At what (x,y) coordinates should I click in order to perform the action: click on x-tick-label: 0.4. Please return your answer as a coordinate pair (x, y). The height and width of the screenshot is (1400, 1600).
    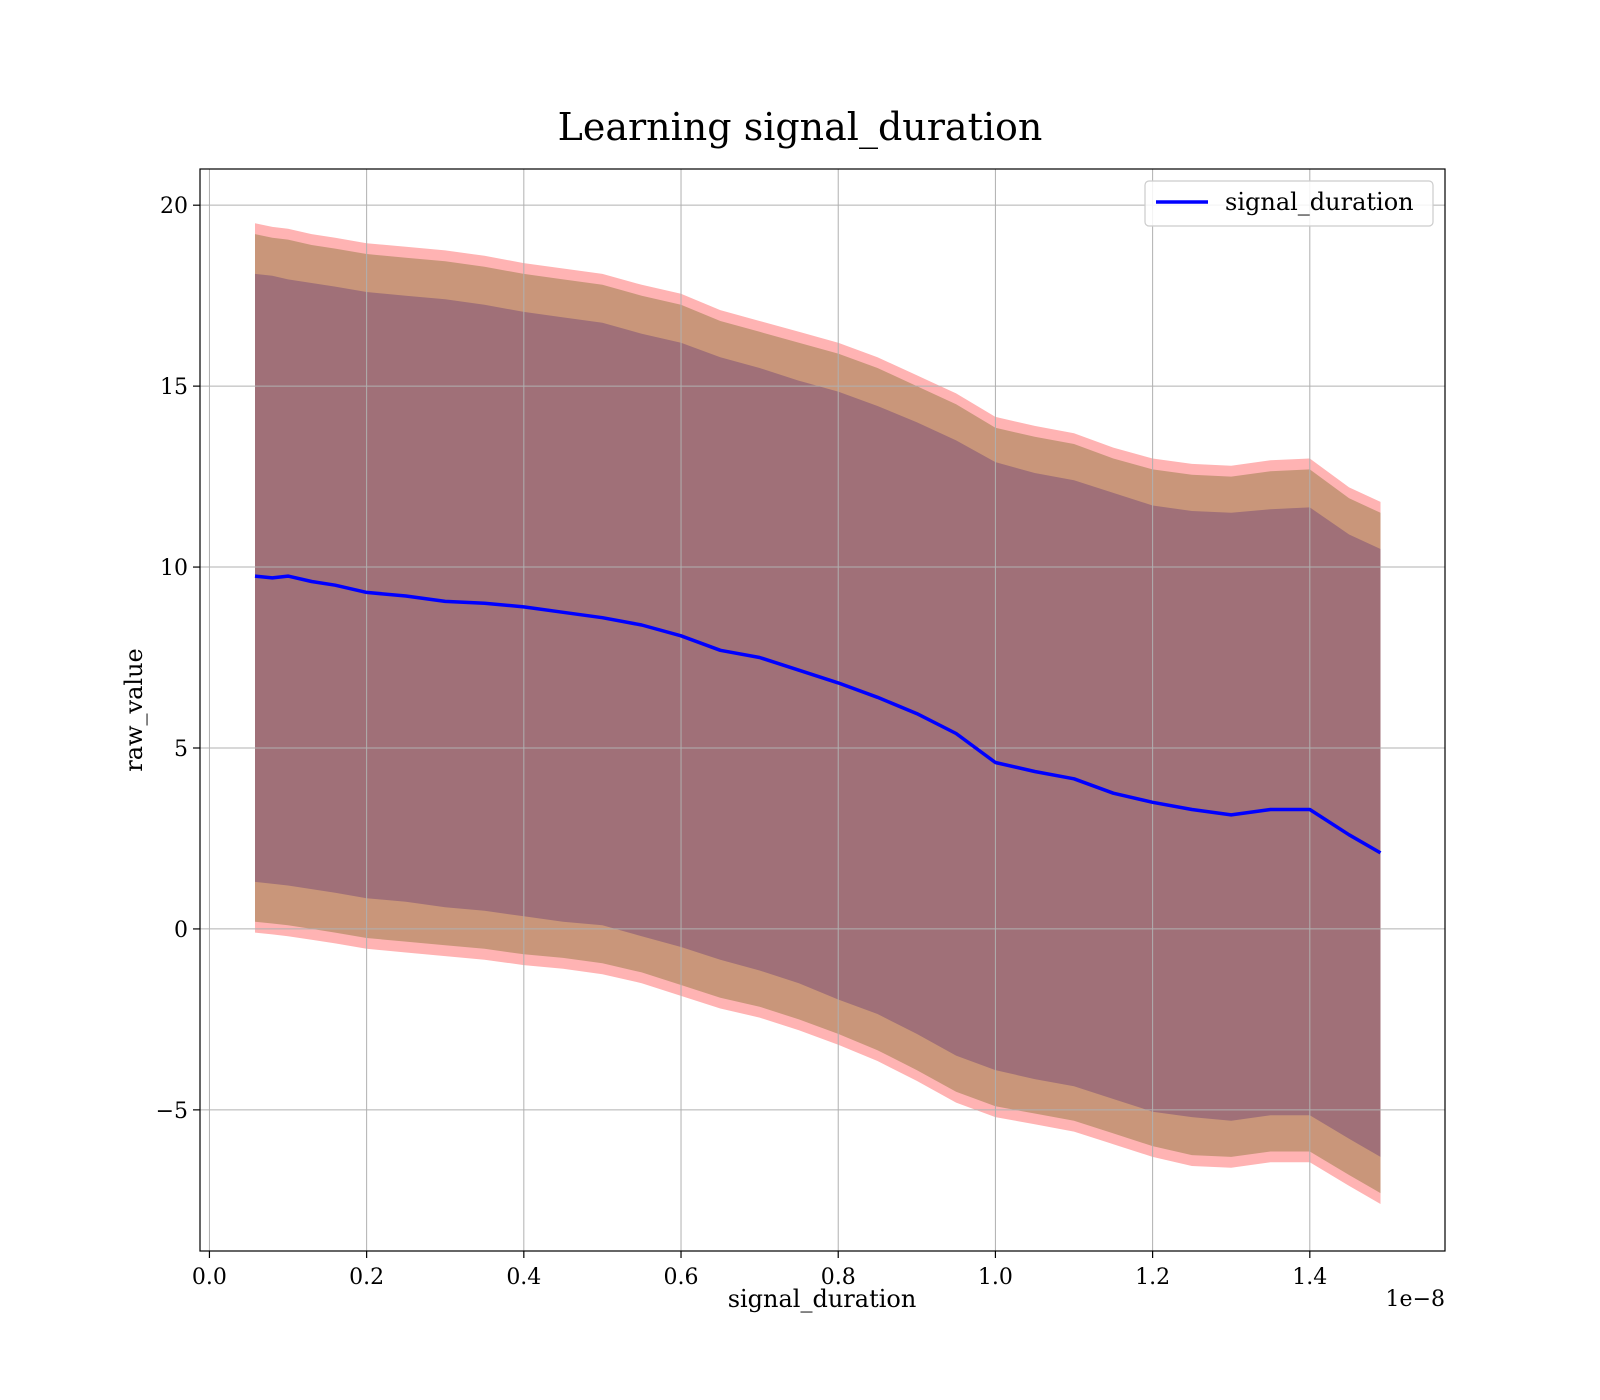
    Looking at the image, I should click on (523, 1277).